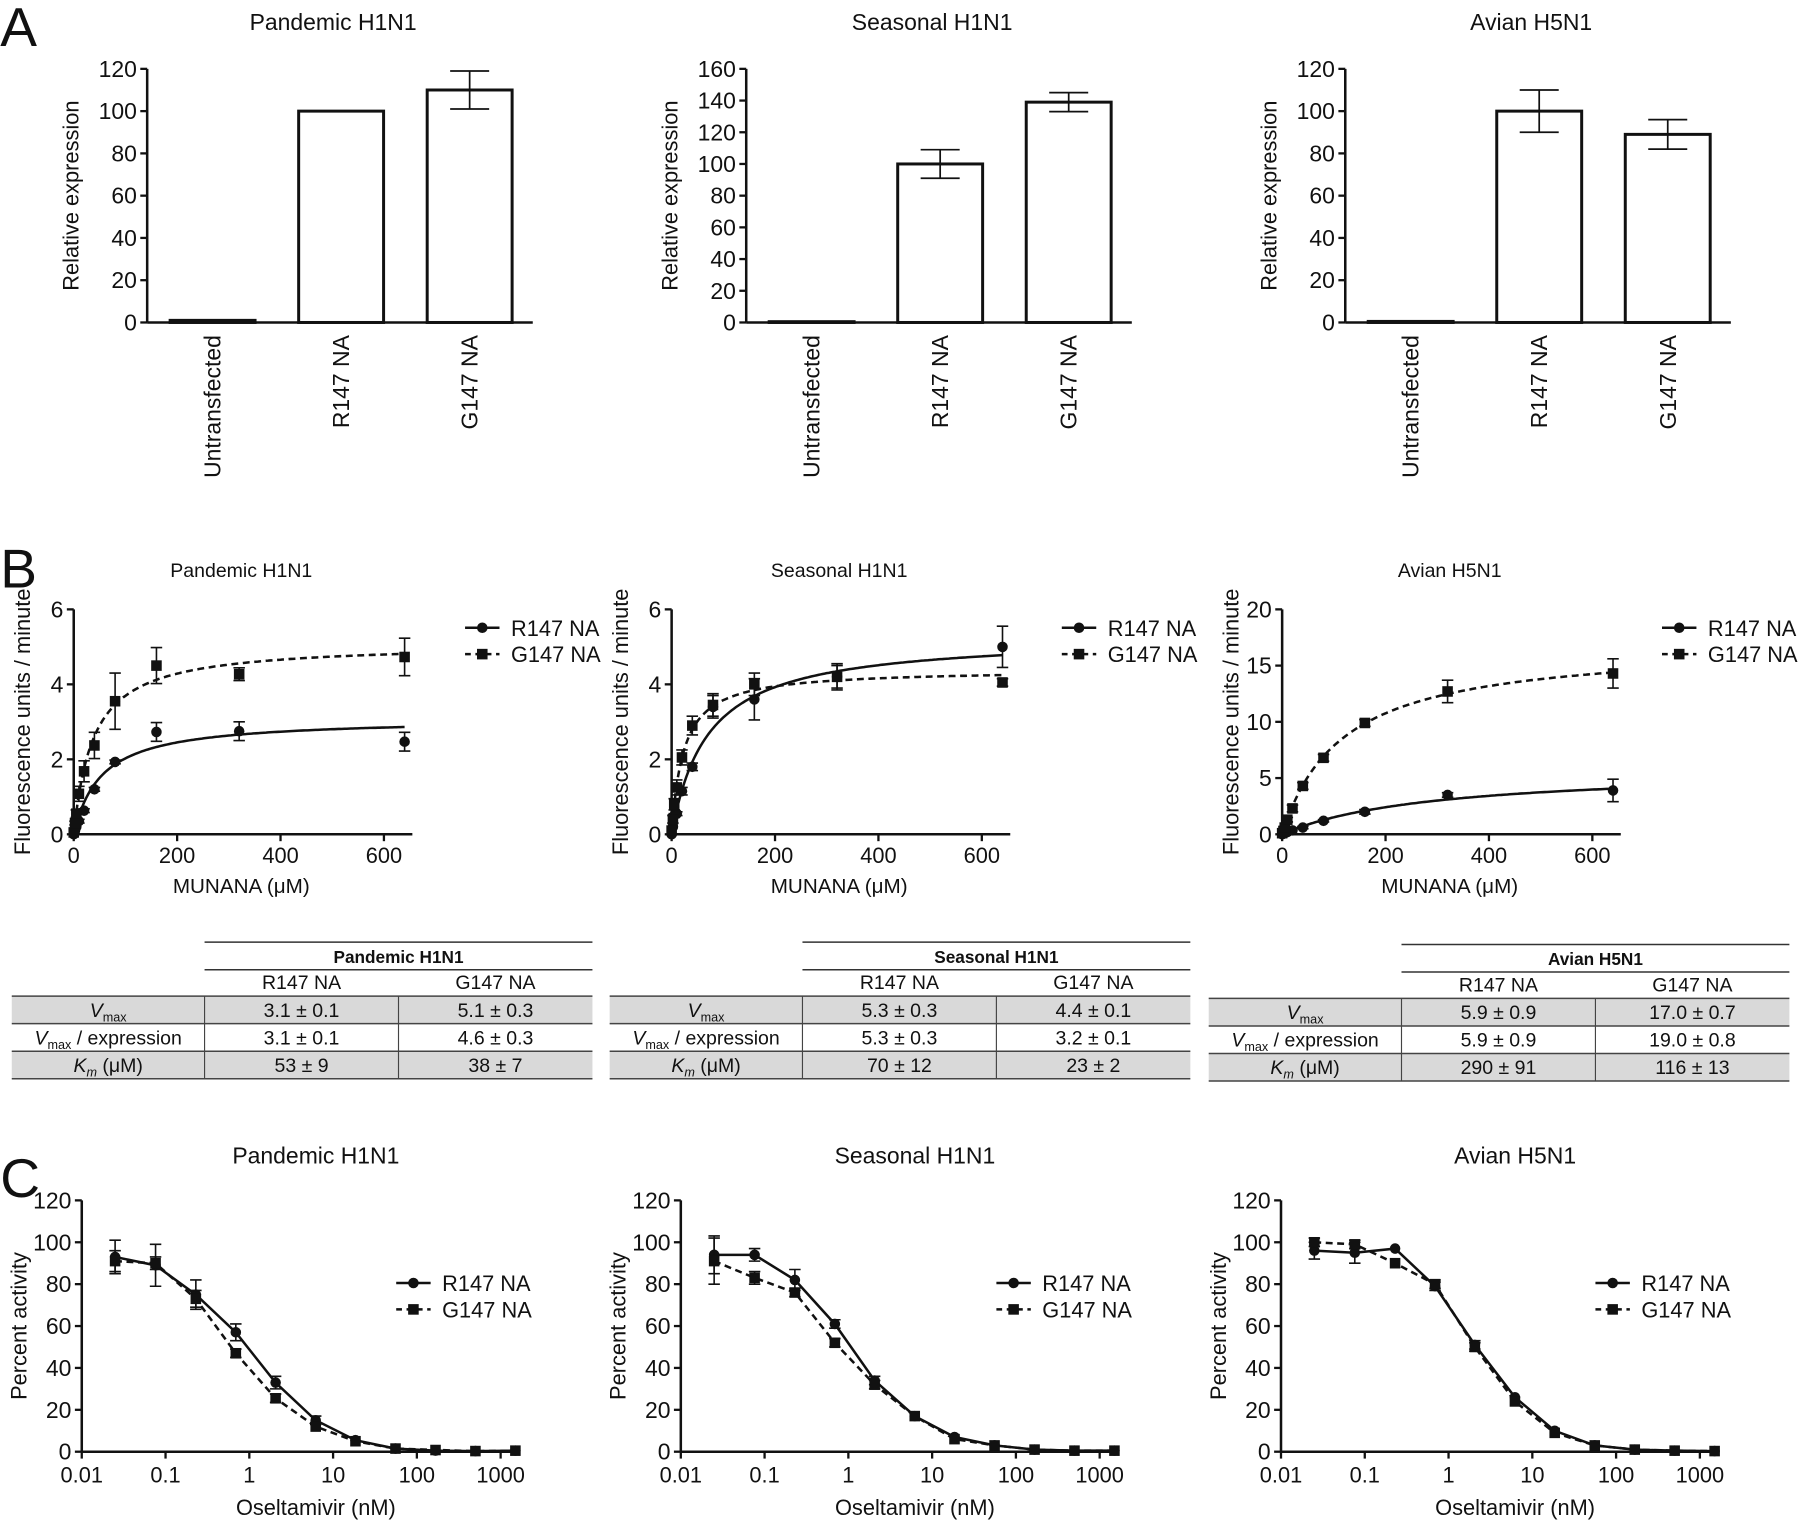 This screenshot has width=1800, height=1524. What do you see at coordinates (1692, 1068) in the screenshot?
I see `table-cell: 116 ± 13` at bounding box center [1692, 1068].